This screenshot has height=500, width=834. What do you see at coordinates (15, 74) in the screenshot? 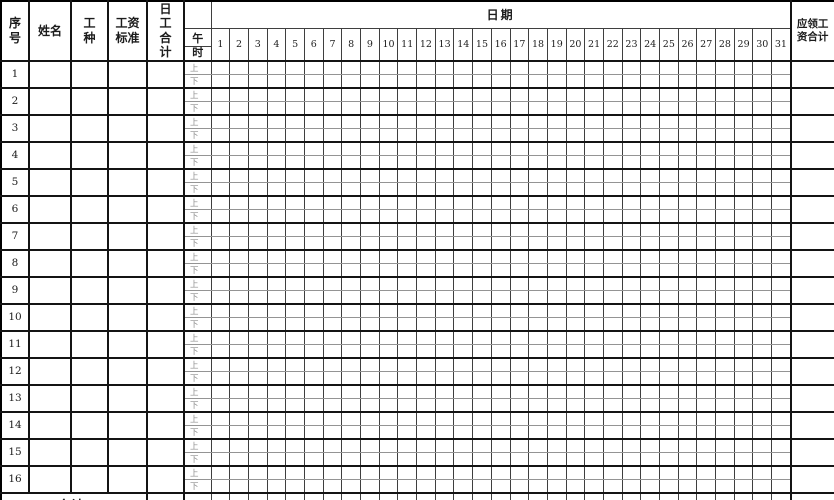
I see `row-index: 1` at bounding box center [15, 74].